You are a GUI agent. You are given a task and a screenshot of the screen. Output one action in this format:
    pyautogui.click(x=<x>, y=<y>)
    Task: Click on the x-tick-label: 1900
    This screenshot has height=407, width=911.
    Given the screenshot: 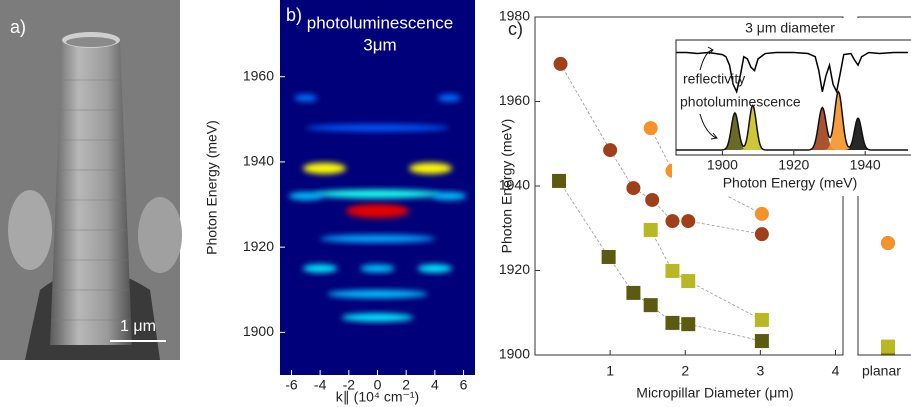 What is the action you would take?
    pyautogui.click(x=722, y=165)
    